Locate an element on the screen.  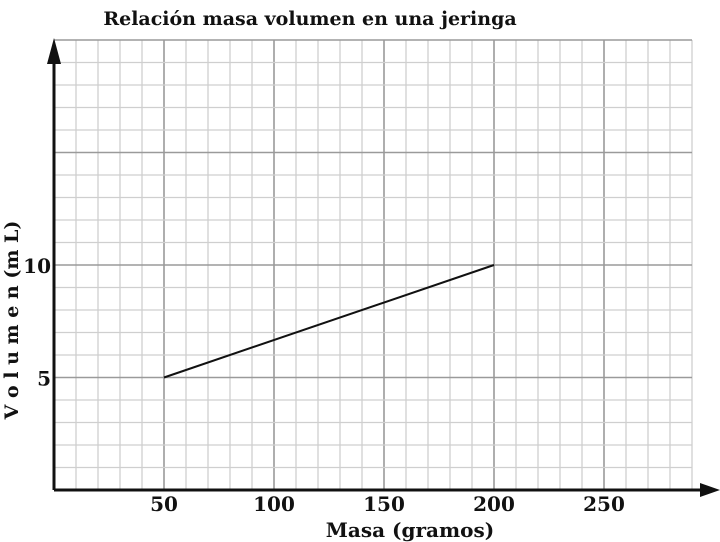
chart-title: Relación masa volumen en una jeringa is located at coordinates (309, 19).